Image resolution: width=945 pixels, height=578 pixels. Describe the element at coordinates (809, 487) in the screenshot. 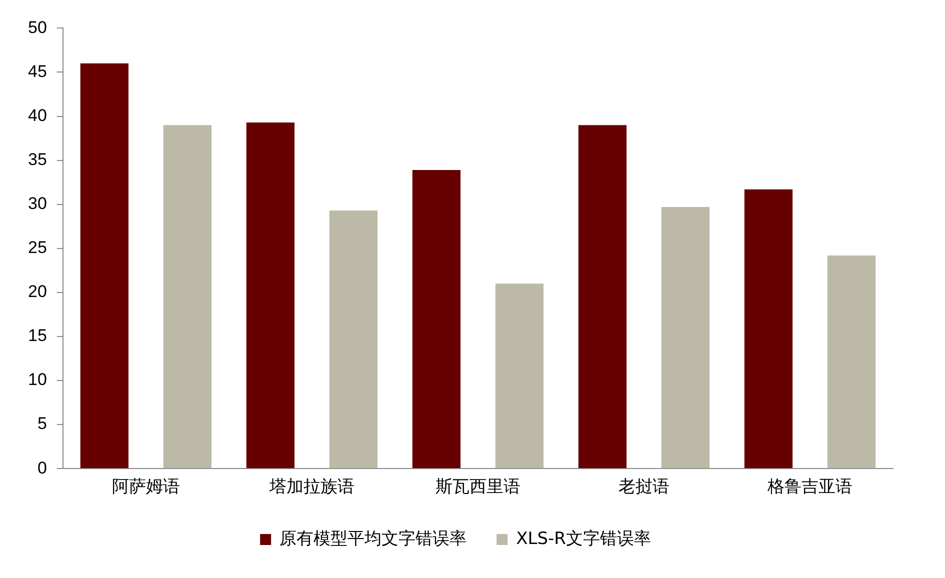

I see `x-tick-label: 格鲁吉亚语` at that location.